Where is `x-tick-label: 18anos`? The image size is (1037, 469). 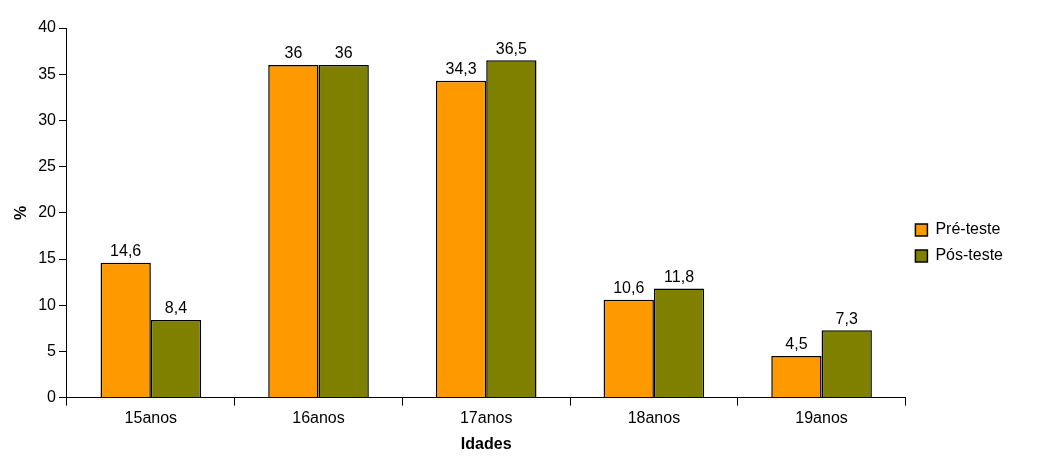
x-tick-label: 18anos is located at coordinates (654, 417).